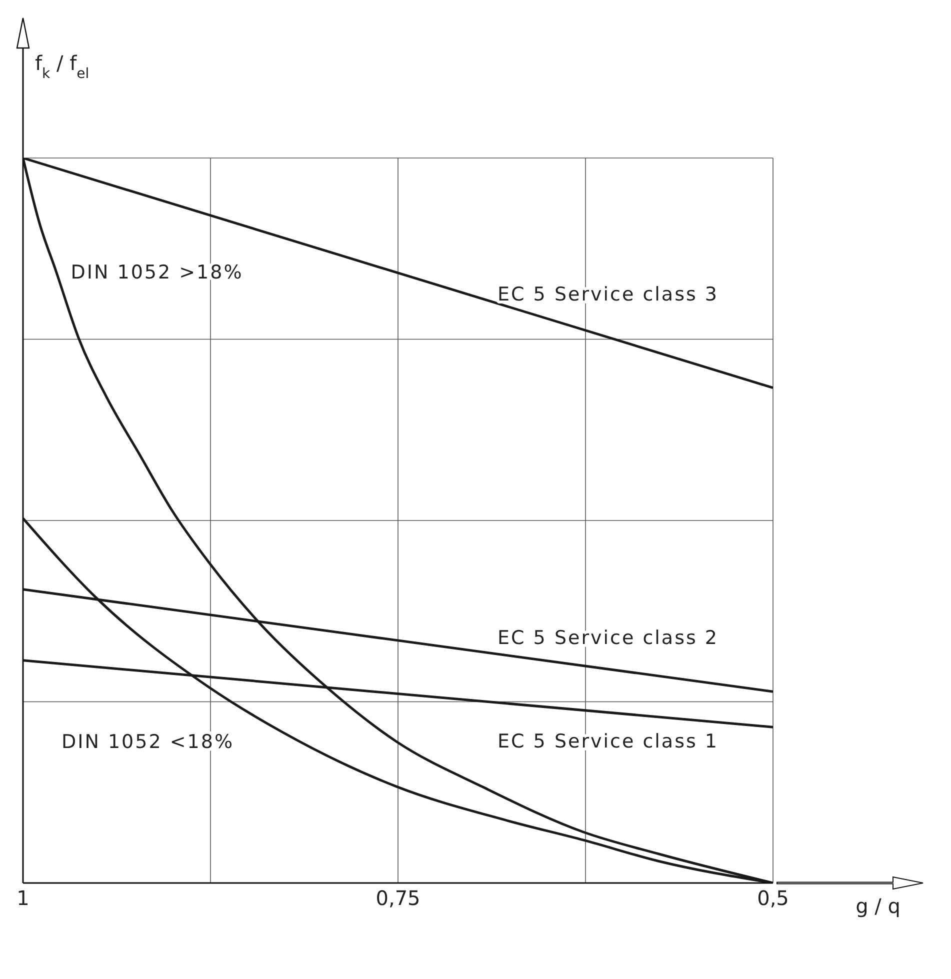 This screenshot has width=951, height=979. I want to click on x-tick-label: 0,5, so click(773, 898).